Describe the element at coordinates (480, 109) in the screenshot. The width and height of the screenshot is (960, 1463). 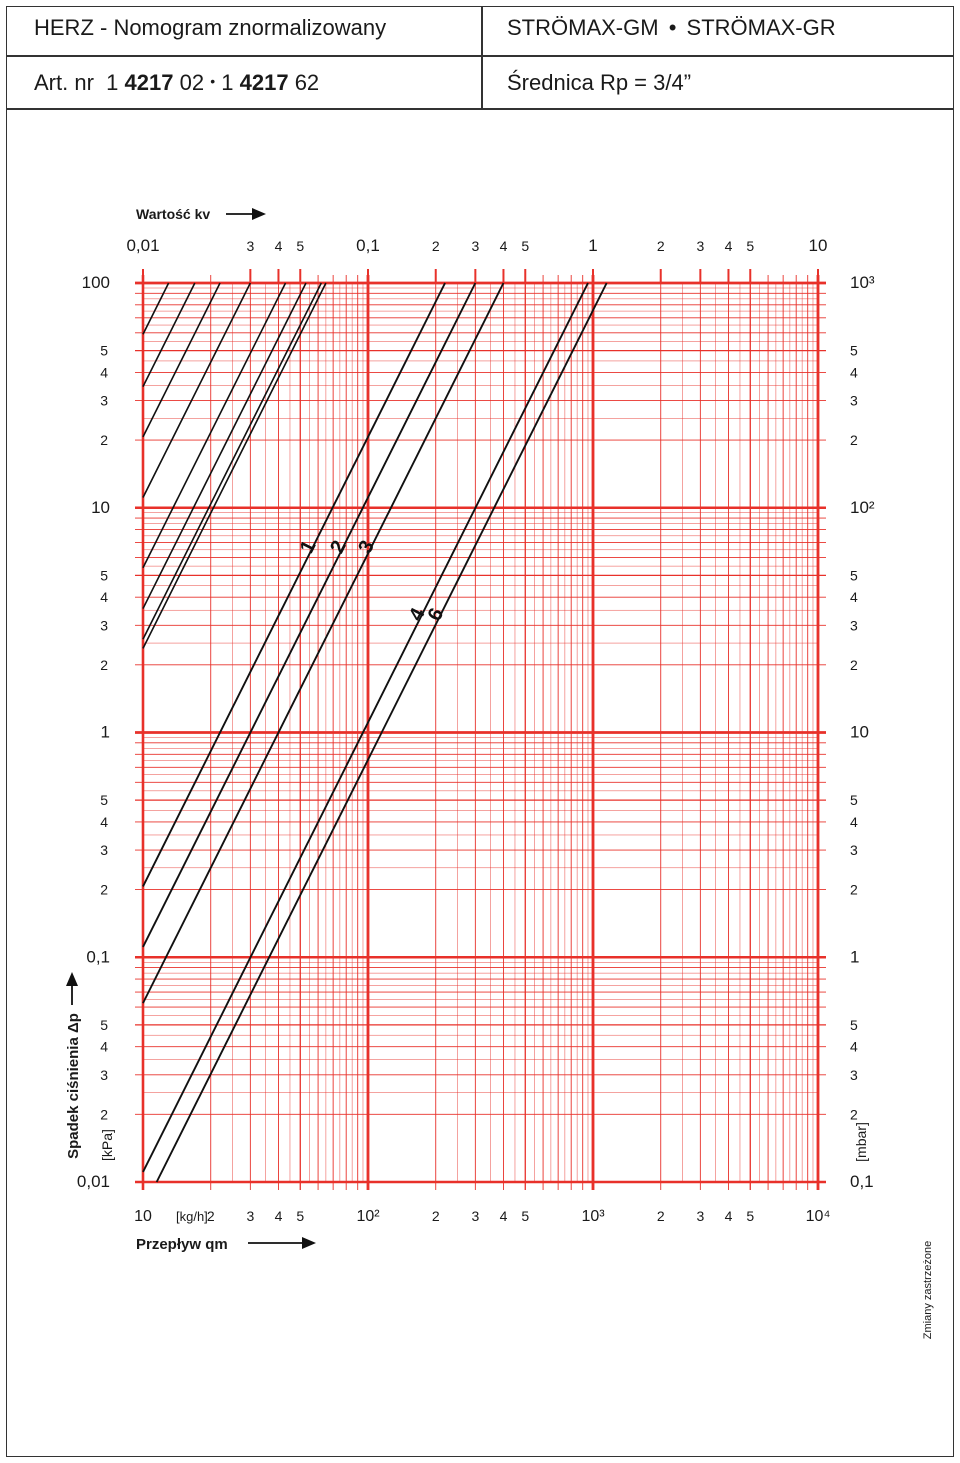
I see `header-divider-bottom` at that location.